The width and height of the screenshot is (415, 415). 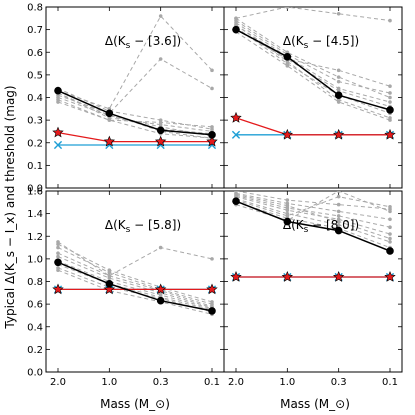 I want to click on y-axis-label: Typical Δ(K_s − I_x) and threshold (mag), so click(x=10, y=207).